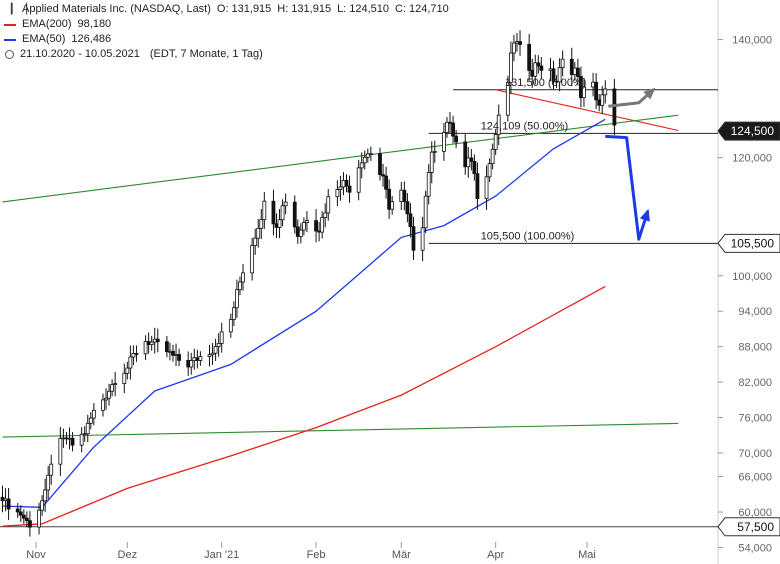 Image resolution: width=780 pixels, height=564 pixels. Describe the element at coordinates (627, 187) in the screenshot. I see `scenario-arrow-path` at that location.